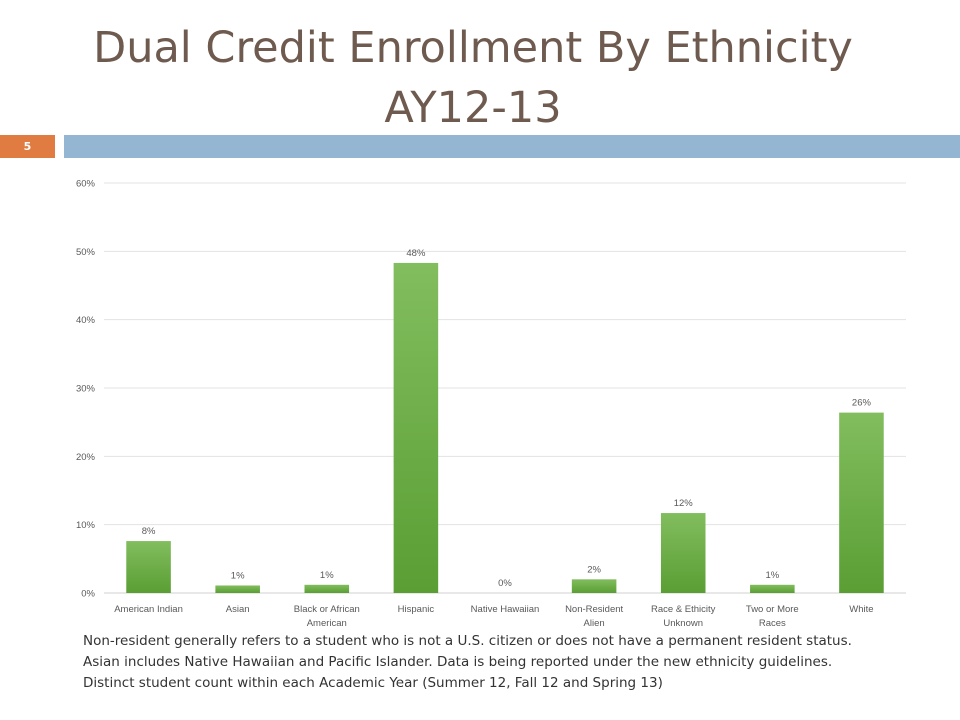  I want to click on data-label: 26%, so click(862, 403).